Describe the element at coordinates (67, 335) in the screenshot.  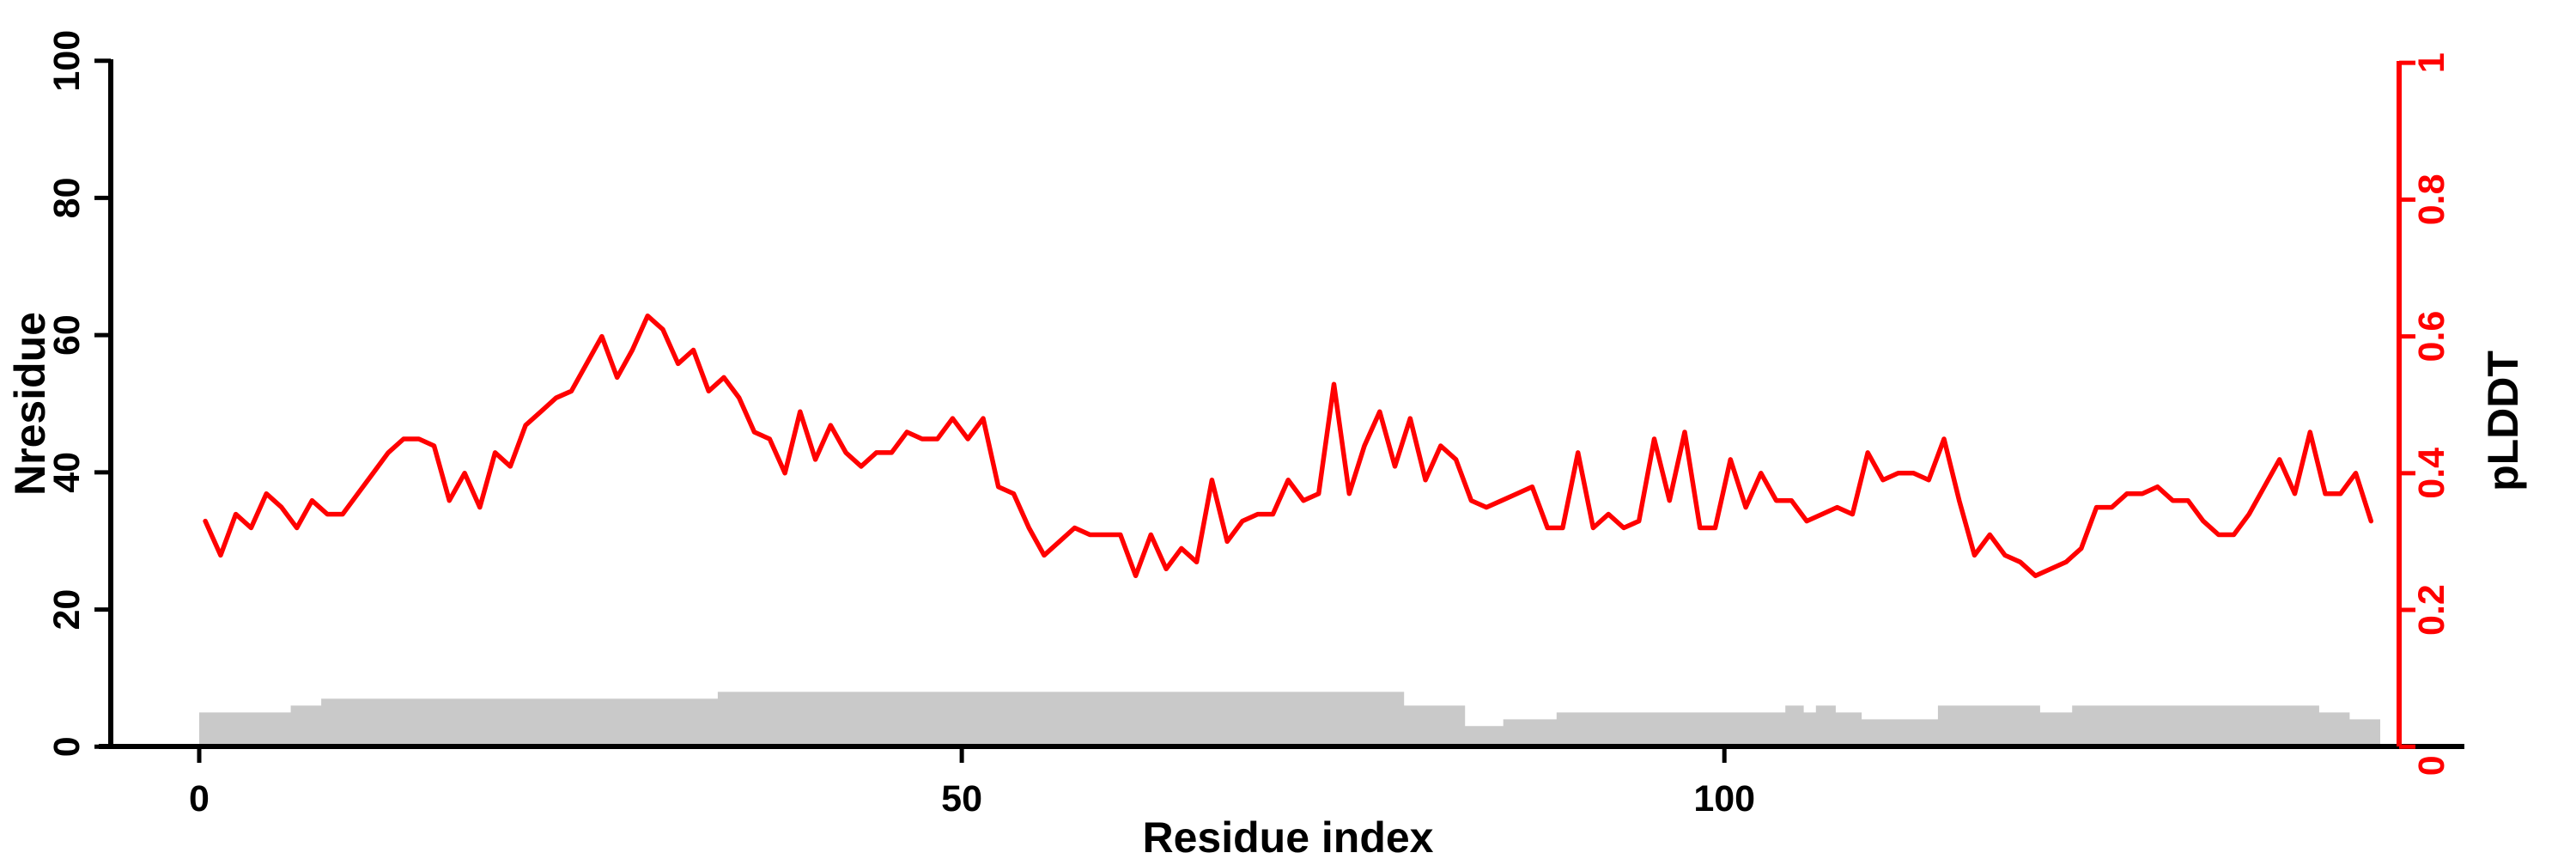
I see `left-tick-label: 60` at that location.